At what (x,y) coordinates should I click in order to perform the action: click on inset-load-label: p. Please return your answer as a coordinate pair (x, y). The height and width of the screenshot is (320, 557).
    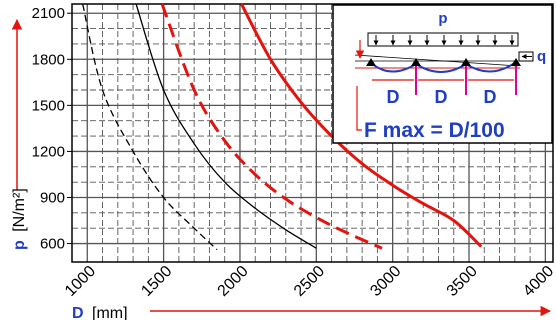
    Looking at the image, I should click on (442, 18).